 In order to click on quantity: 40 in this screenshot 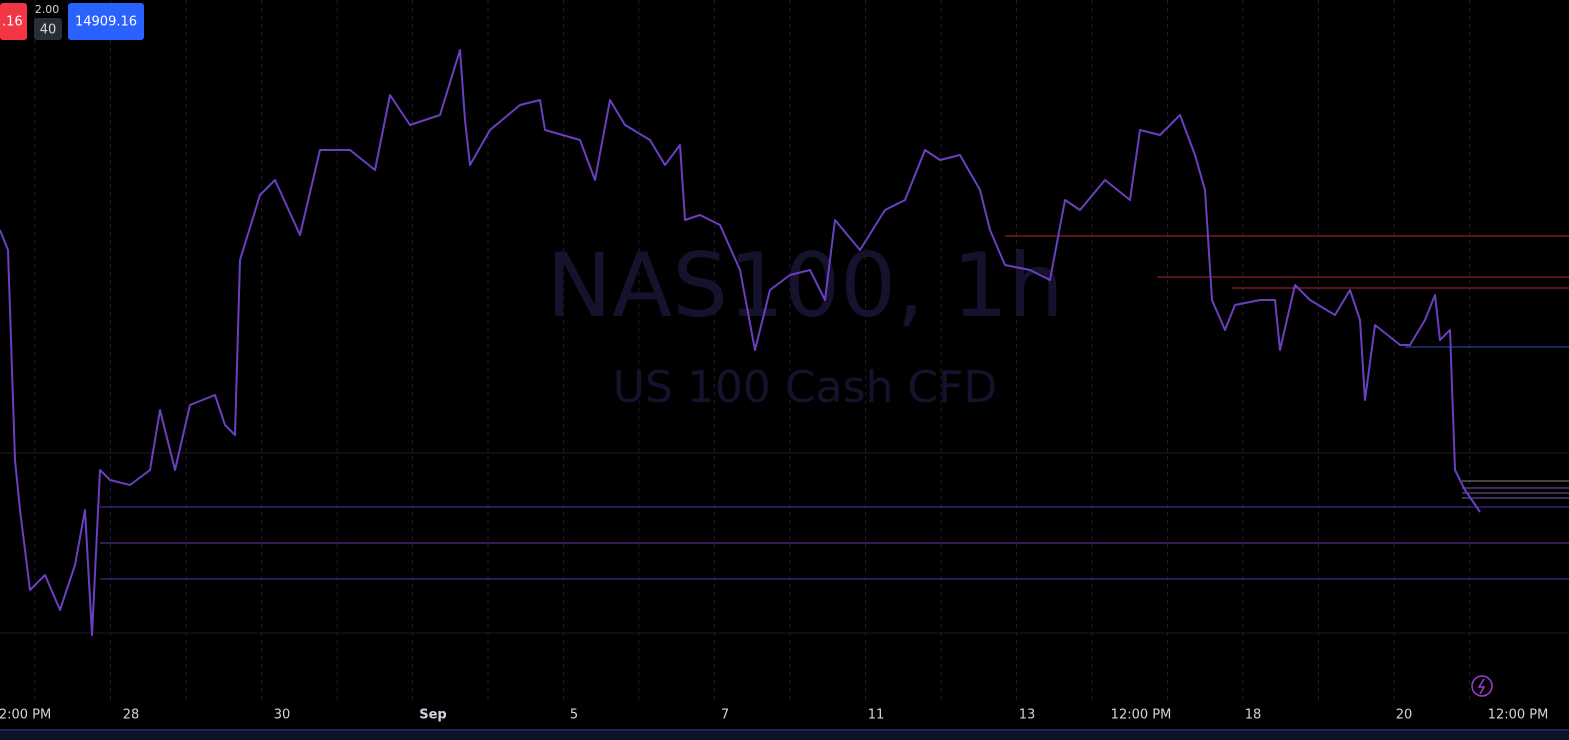, I will do `click(48, 30)`.